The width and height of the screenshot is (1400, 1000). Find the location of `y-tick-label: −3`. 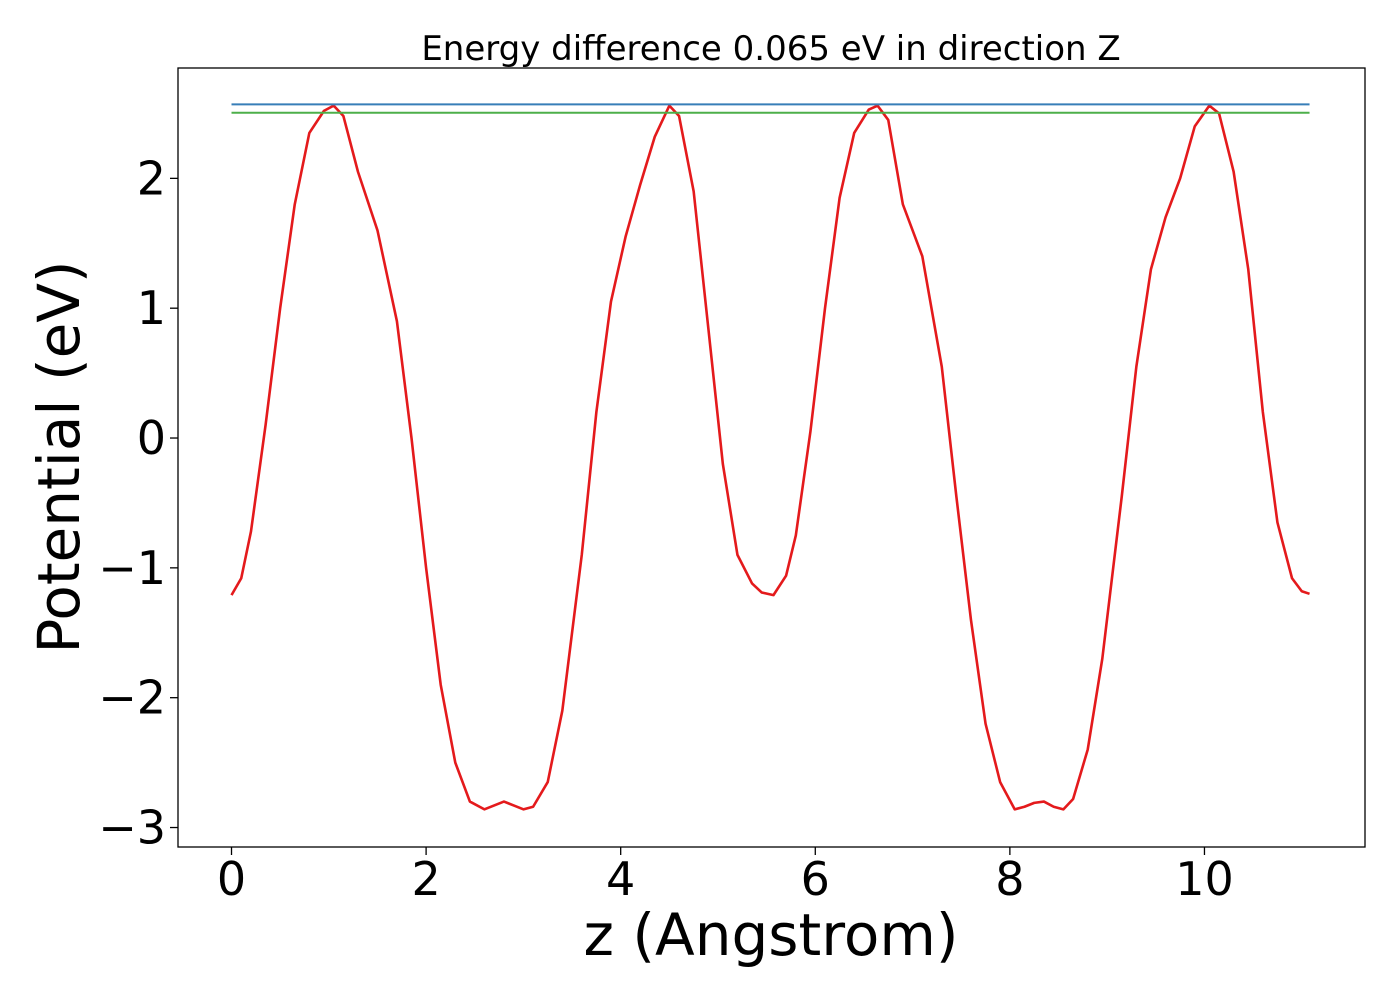

y-tick-label: −3 is located at coordinates (132, 828).